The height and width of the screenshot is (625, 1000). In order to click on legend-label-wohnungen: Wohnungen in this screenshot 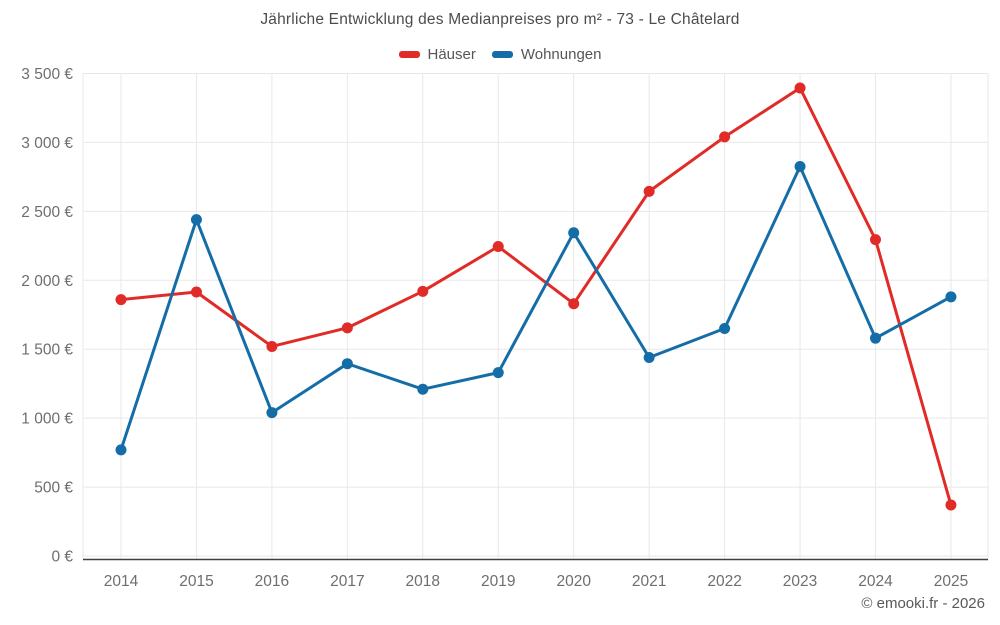, I will do `click(561, 54)`.